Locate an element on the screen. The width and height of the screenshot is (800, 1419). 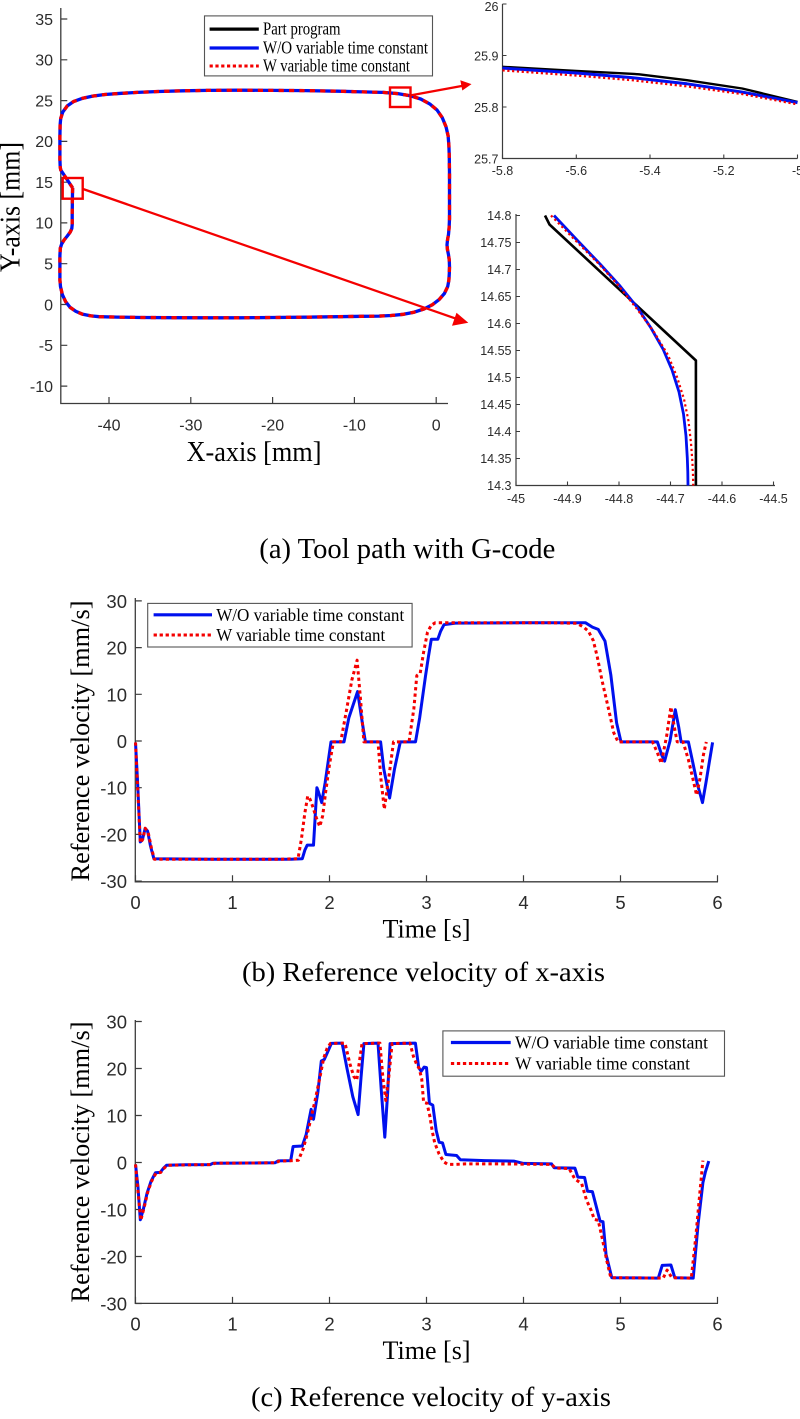
svg-text: 25.8 is located at coordinates (486, 108).